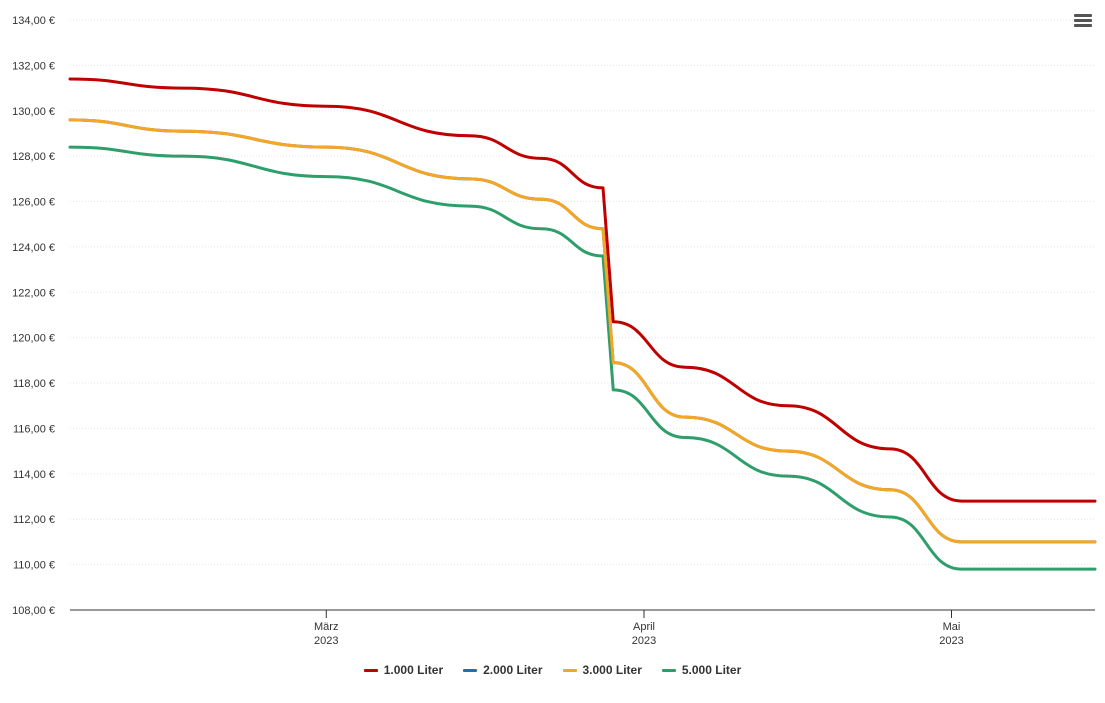 The height and width of the screenshot is (703, 1105). What do you see at coordinates (34, 566) in the screenshot?
I see `y-tick-label: 110,00 €` at bounding box center [34, 566].